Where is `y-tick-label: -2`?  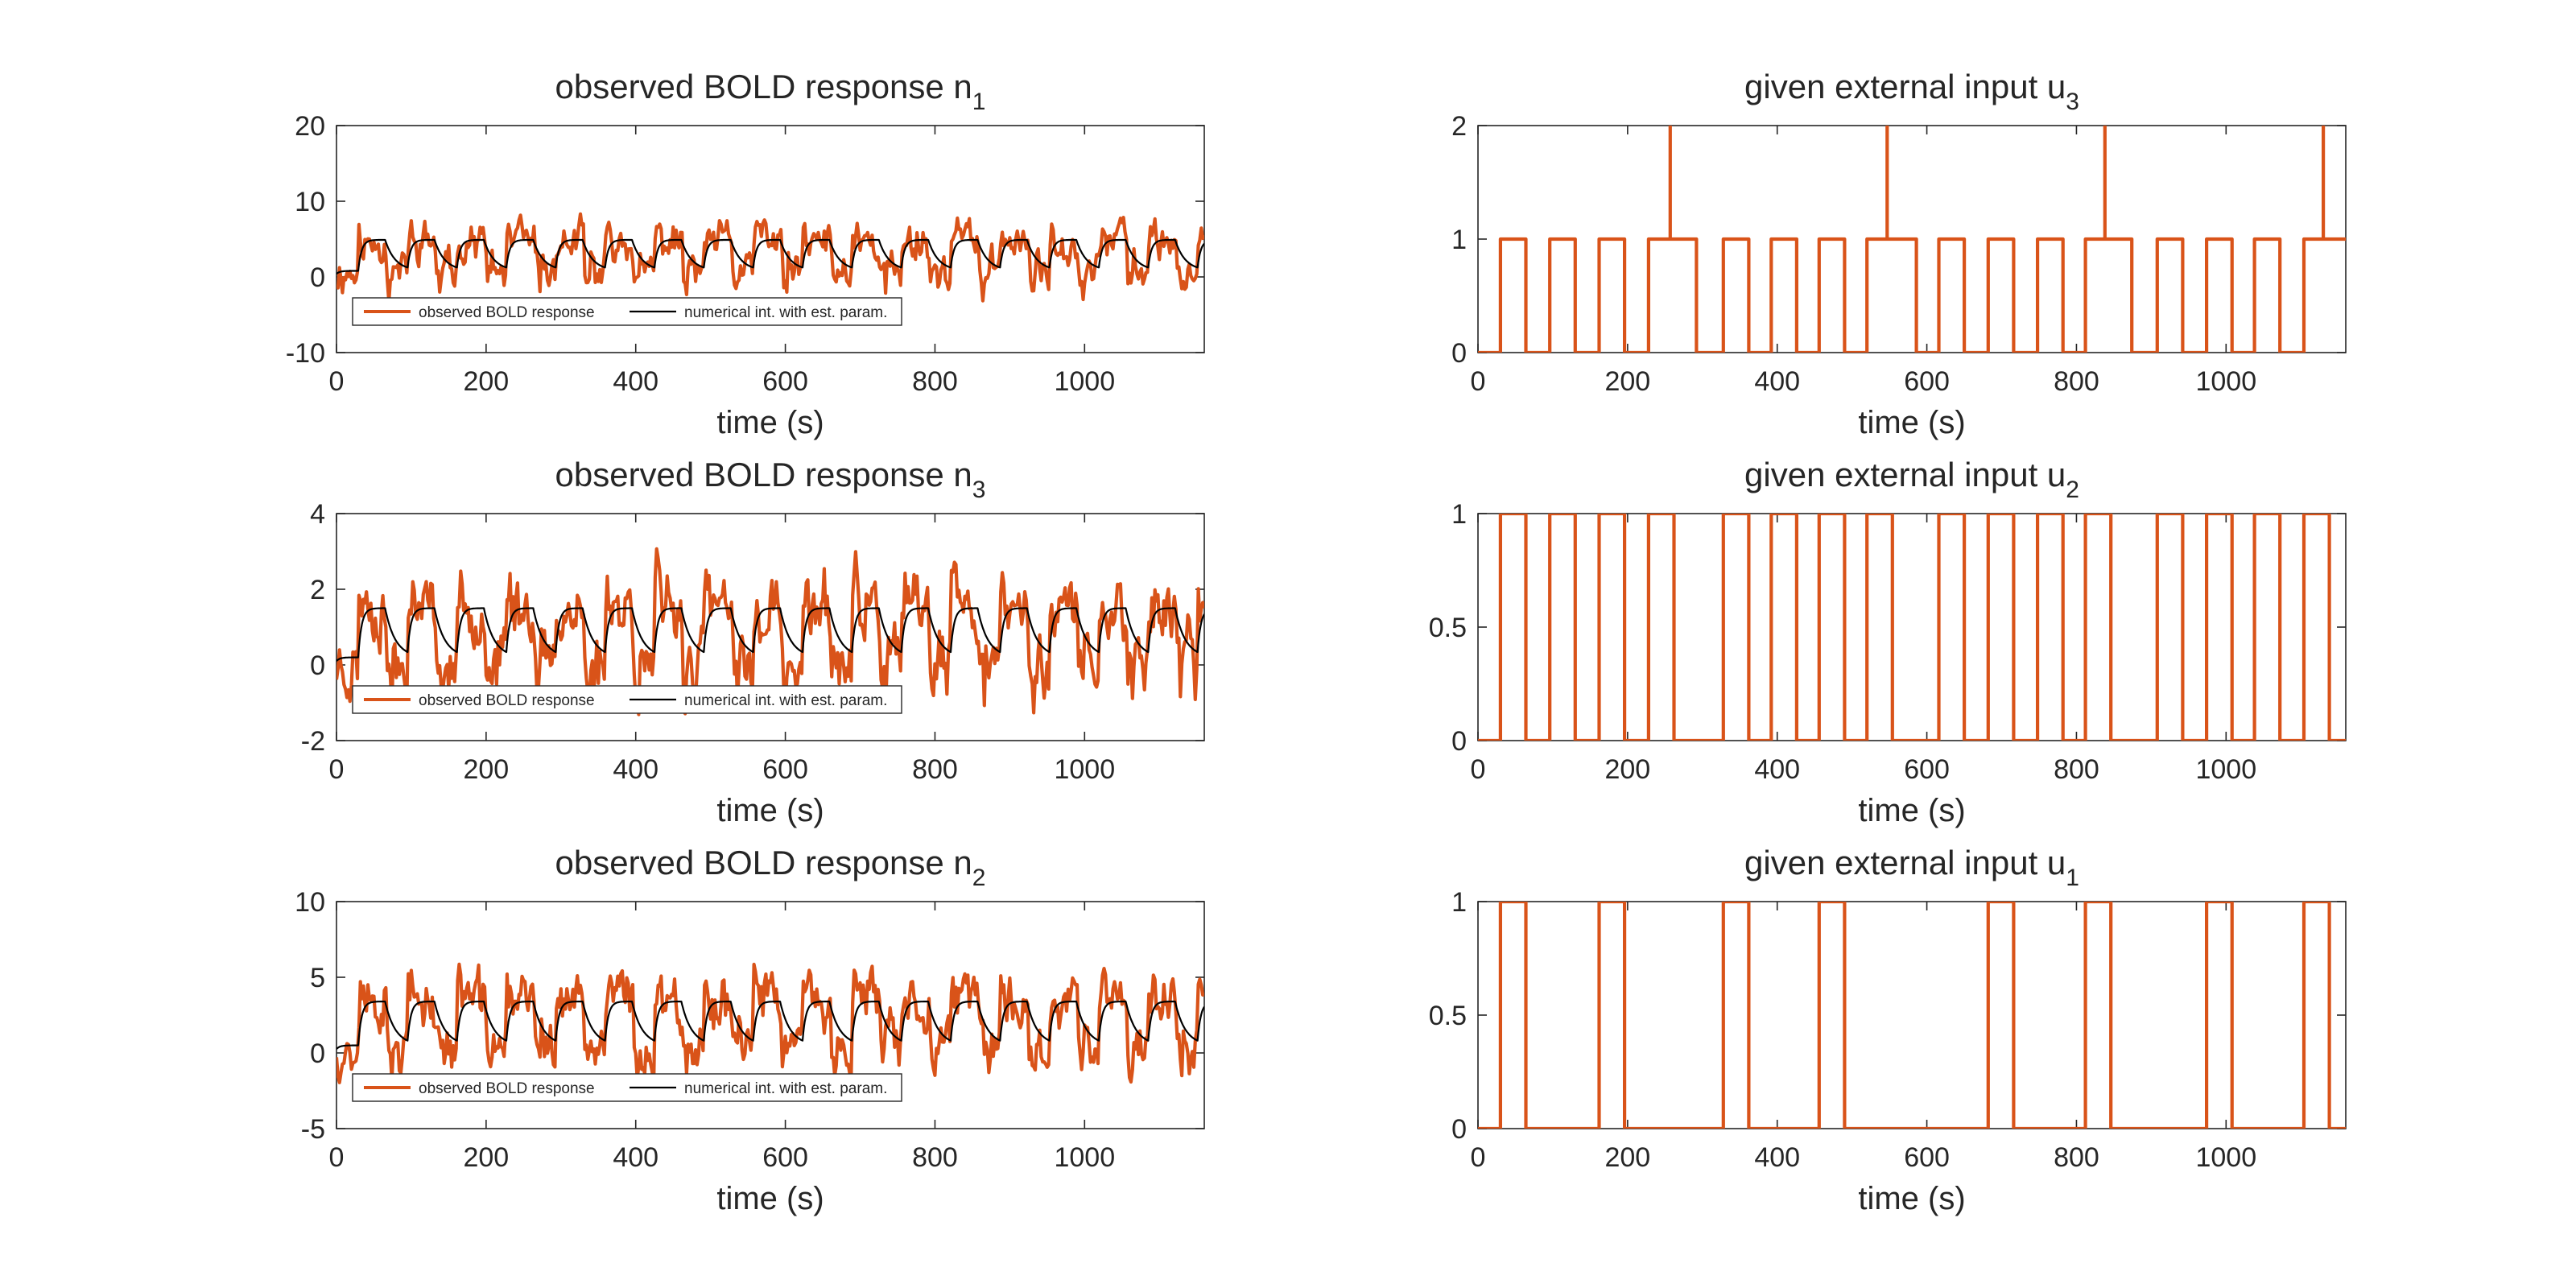
y-tick-label: -2 is located at coordinates (313, 741).